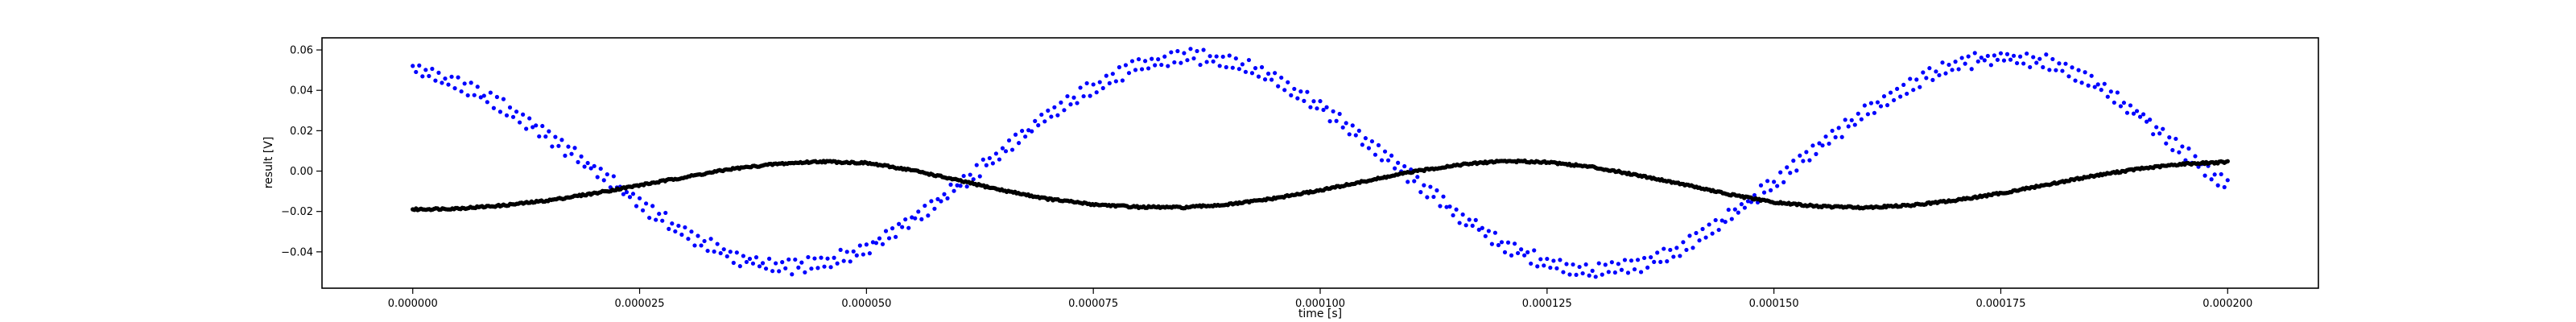 This screenshot has height=322, width=2576. Describe the element at coordinates (1774, 304) in the screenshot. I see `x-tick-label: 0.000150` at that location.